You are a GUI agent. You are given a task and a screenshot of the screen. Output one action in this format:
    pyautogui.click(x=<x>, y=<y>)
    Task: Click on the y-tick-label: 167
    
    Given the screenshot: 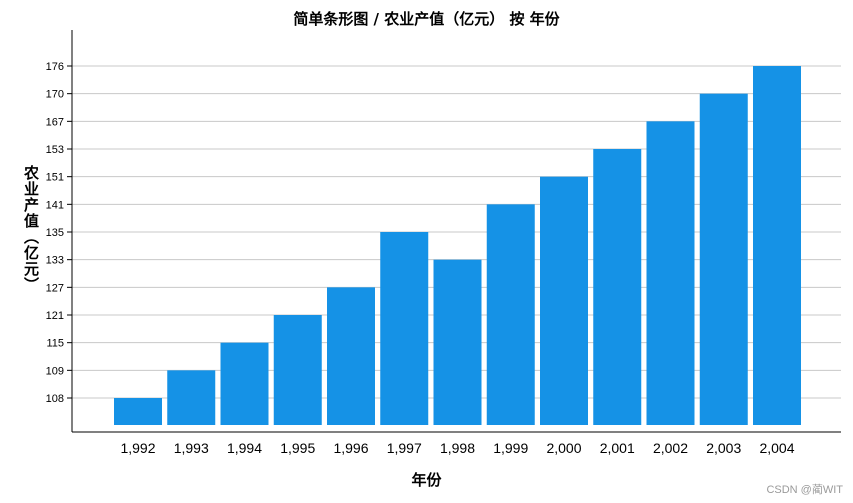 What is the action you would take?
    pyautogui.click(x=55, y=122)
    